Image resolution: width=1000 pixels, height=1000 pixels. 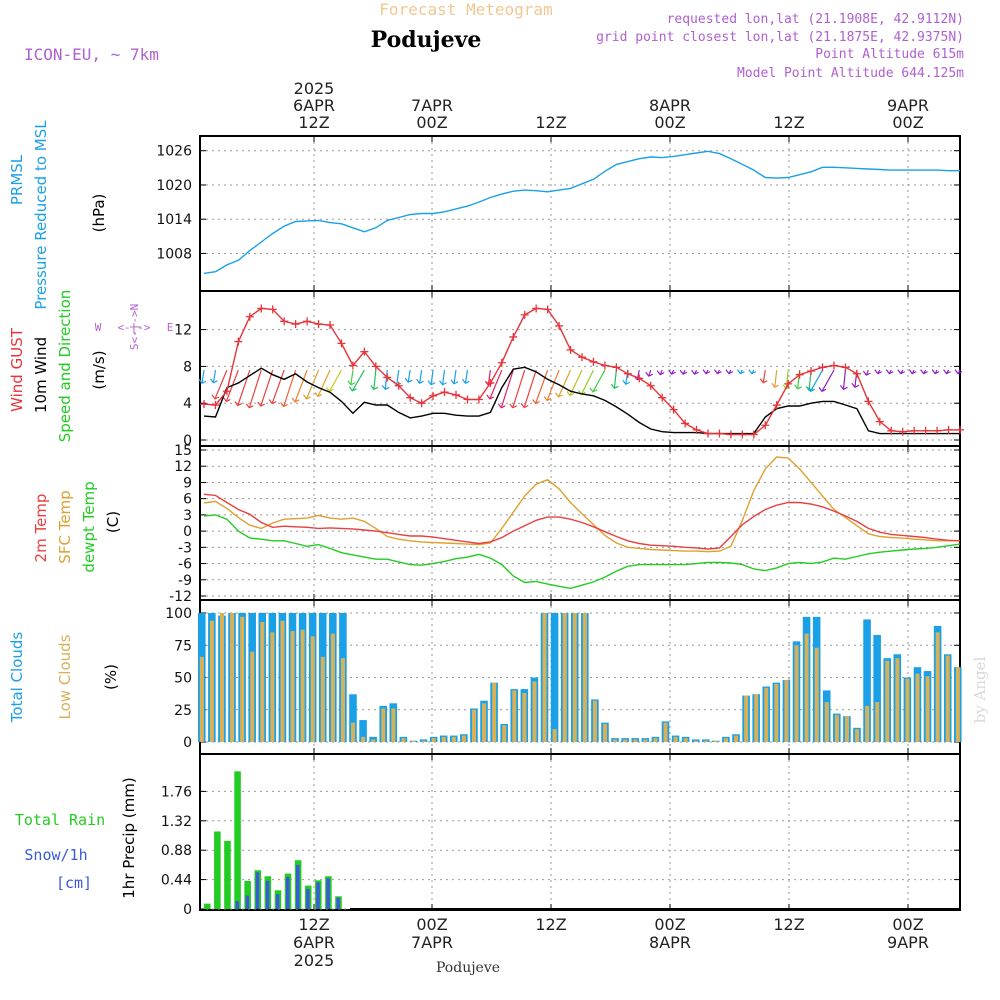 I want to click on total-rain-label: Total Rain, so click(x=60, y=820).